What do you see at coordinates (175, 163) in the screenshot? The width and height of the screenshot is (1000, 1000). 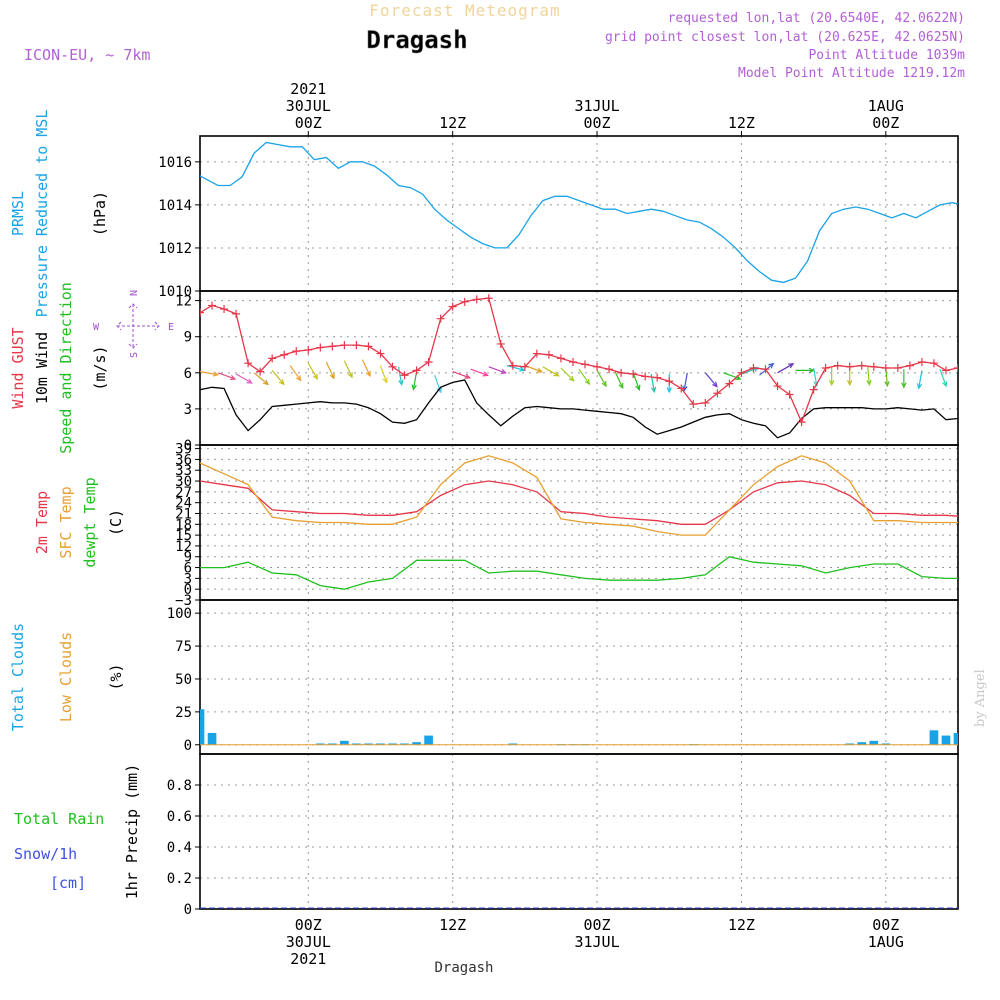 I see `y-tick-label: 1016` at bounding box center [175, 163].